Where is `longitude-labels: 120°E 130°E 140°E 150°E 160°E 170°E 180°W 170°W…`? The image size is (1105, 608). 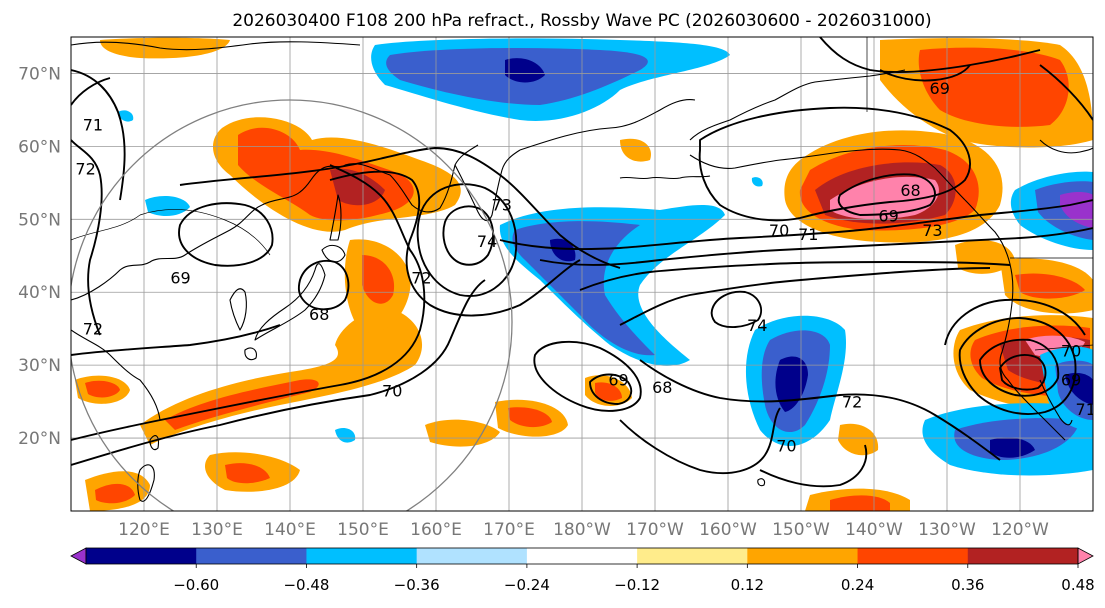
longitude-labels: 120°E 130°E 140°E 150°E 160°E 170°E 180°W 170°W… is located at coordinates (583, 530).